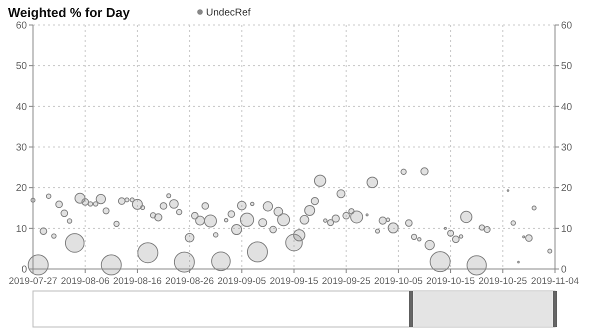 Image resolution: width=600 pixels, height=332 pixels. What do you see at coordinates (22, 229) in the screenshot?
I see `y-tick-label: 10` at bounding box center [22, 229].